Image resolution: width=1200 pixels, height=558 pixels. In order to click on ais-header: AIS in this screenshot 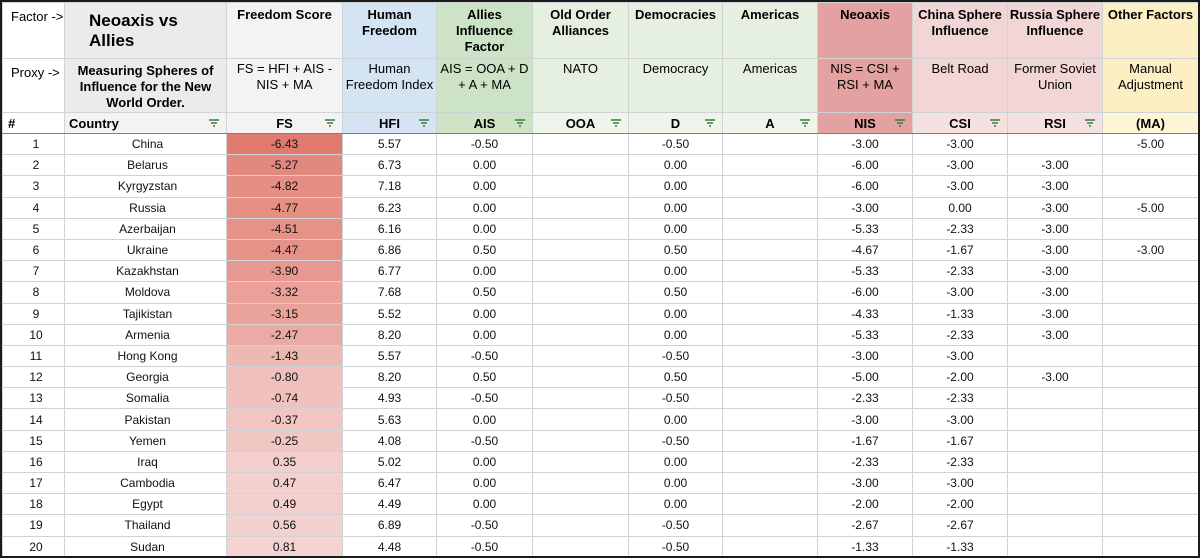, I will do `click(484, 123)`.